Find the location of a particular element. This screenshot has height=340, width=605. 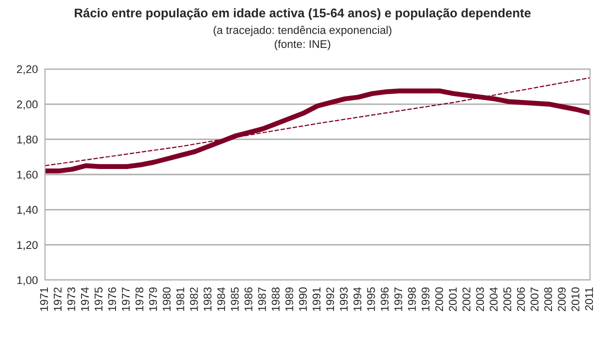

y-tick-label: 2,00 is located at coordinates (27, 105).